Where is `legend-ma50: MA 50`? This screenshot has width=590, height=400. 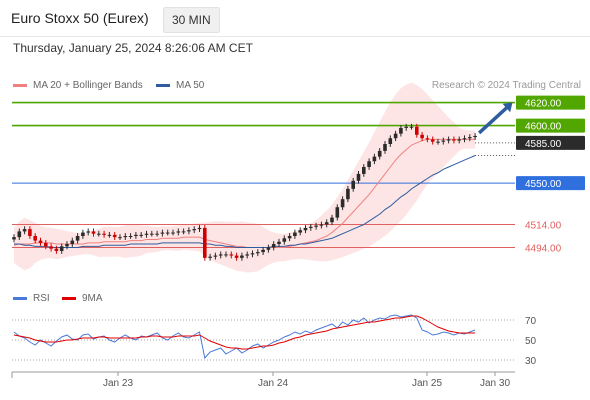
legend-ma50: MA 50 is located at coordinates (180, 85).